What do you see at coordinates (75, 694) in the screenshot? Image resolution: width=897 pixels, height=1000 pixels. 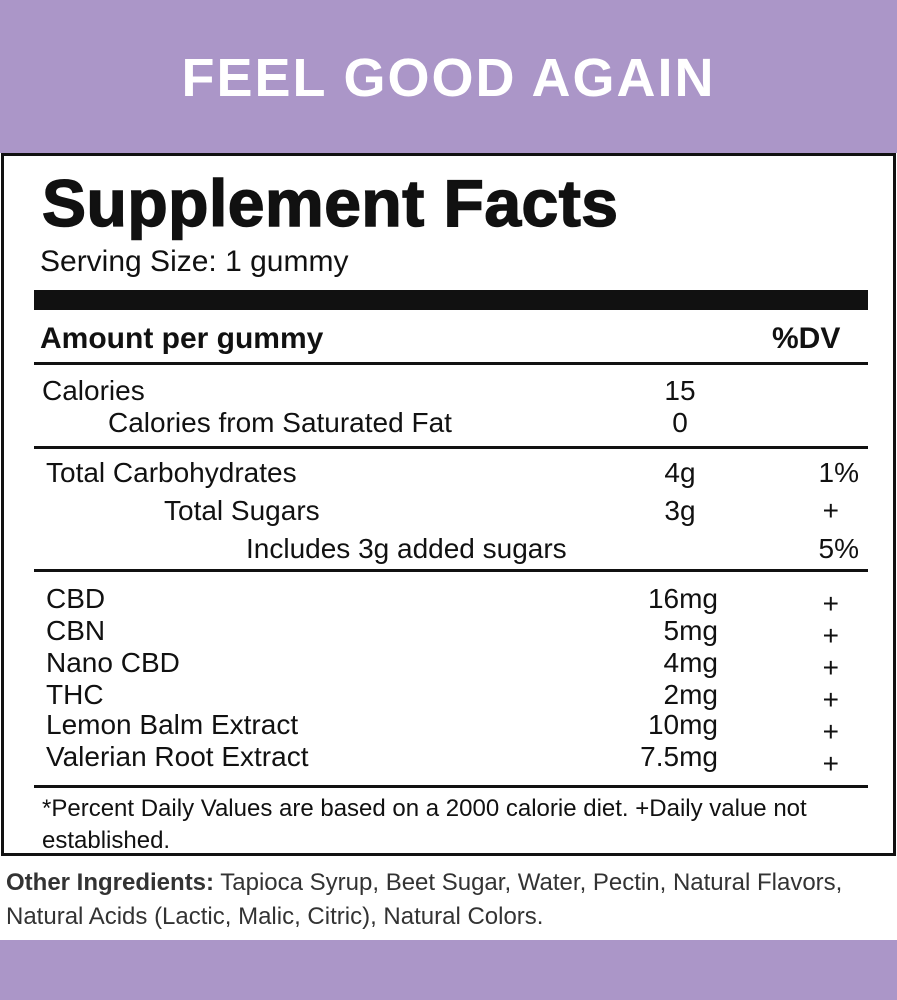 I see `nutrient-name: THC` at bounding box center [75, 694].